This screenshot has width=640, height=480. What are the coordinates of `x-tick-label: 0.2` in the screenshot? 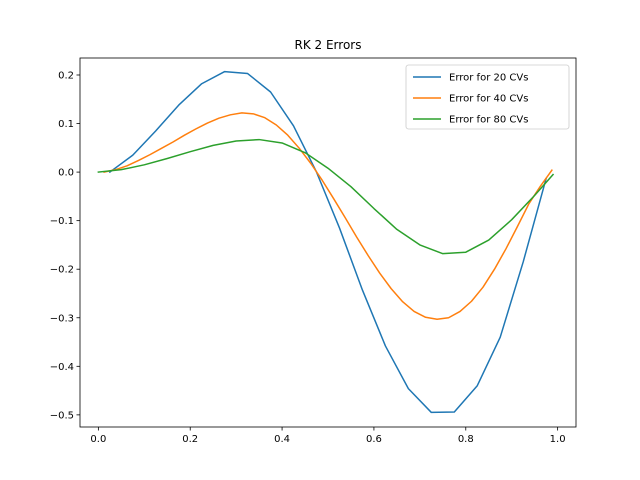 It's located at (190, 439).